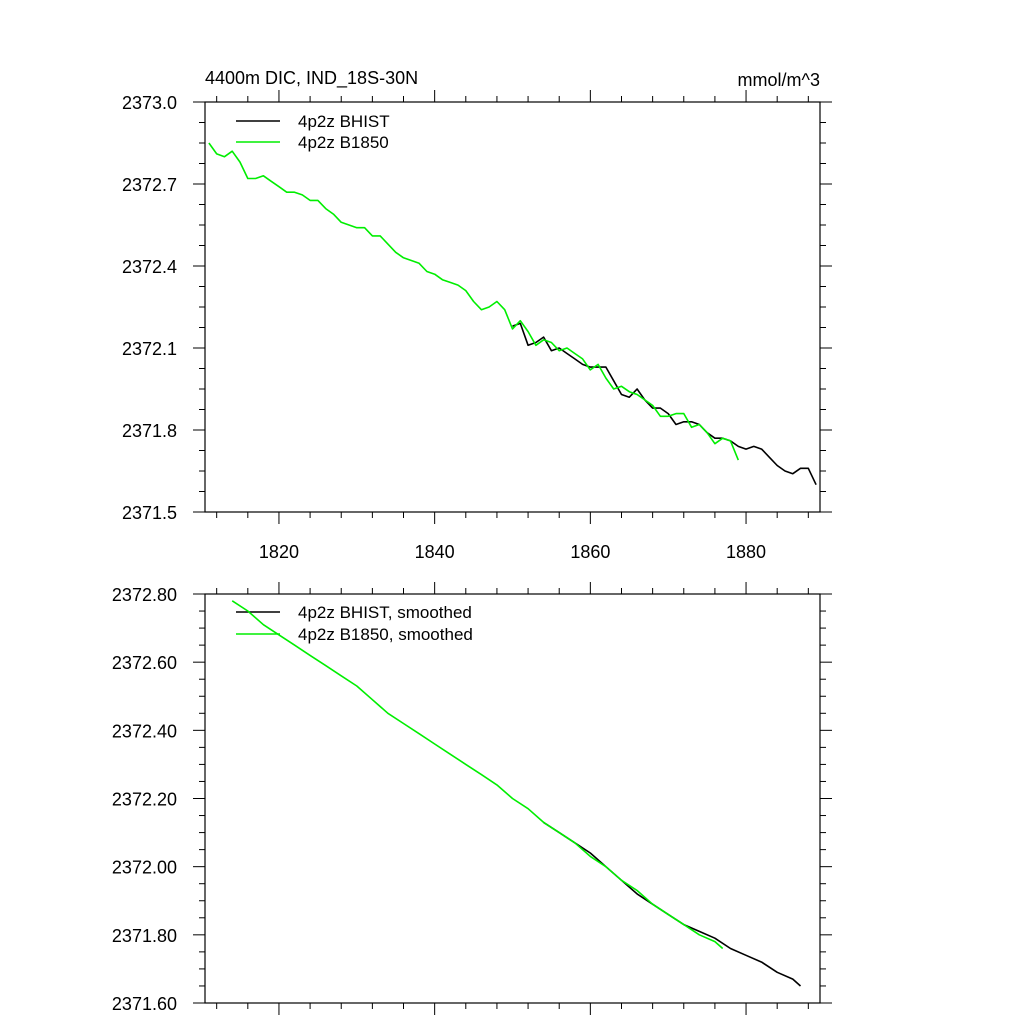 This screenshot has height=1024, width=1024. What do you see at coordinates (779, 80) in the screenshot?
I see `top-chart-units: mmol/m^3` at bounding box center [779, 80].